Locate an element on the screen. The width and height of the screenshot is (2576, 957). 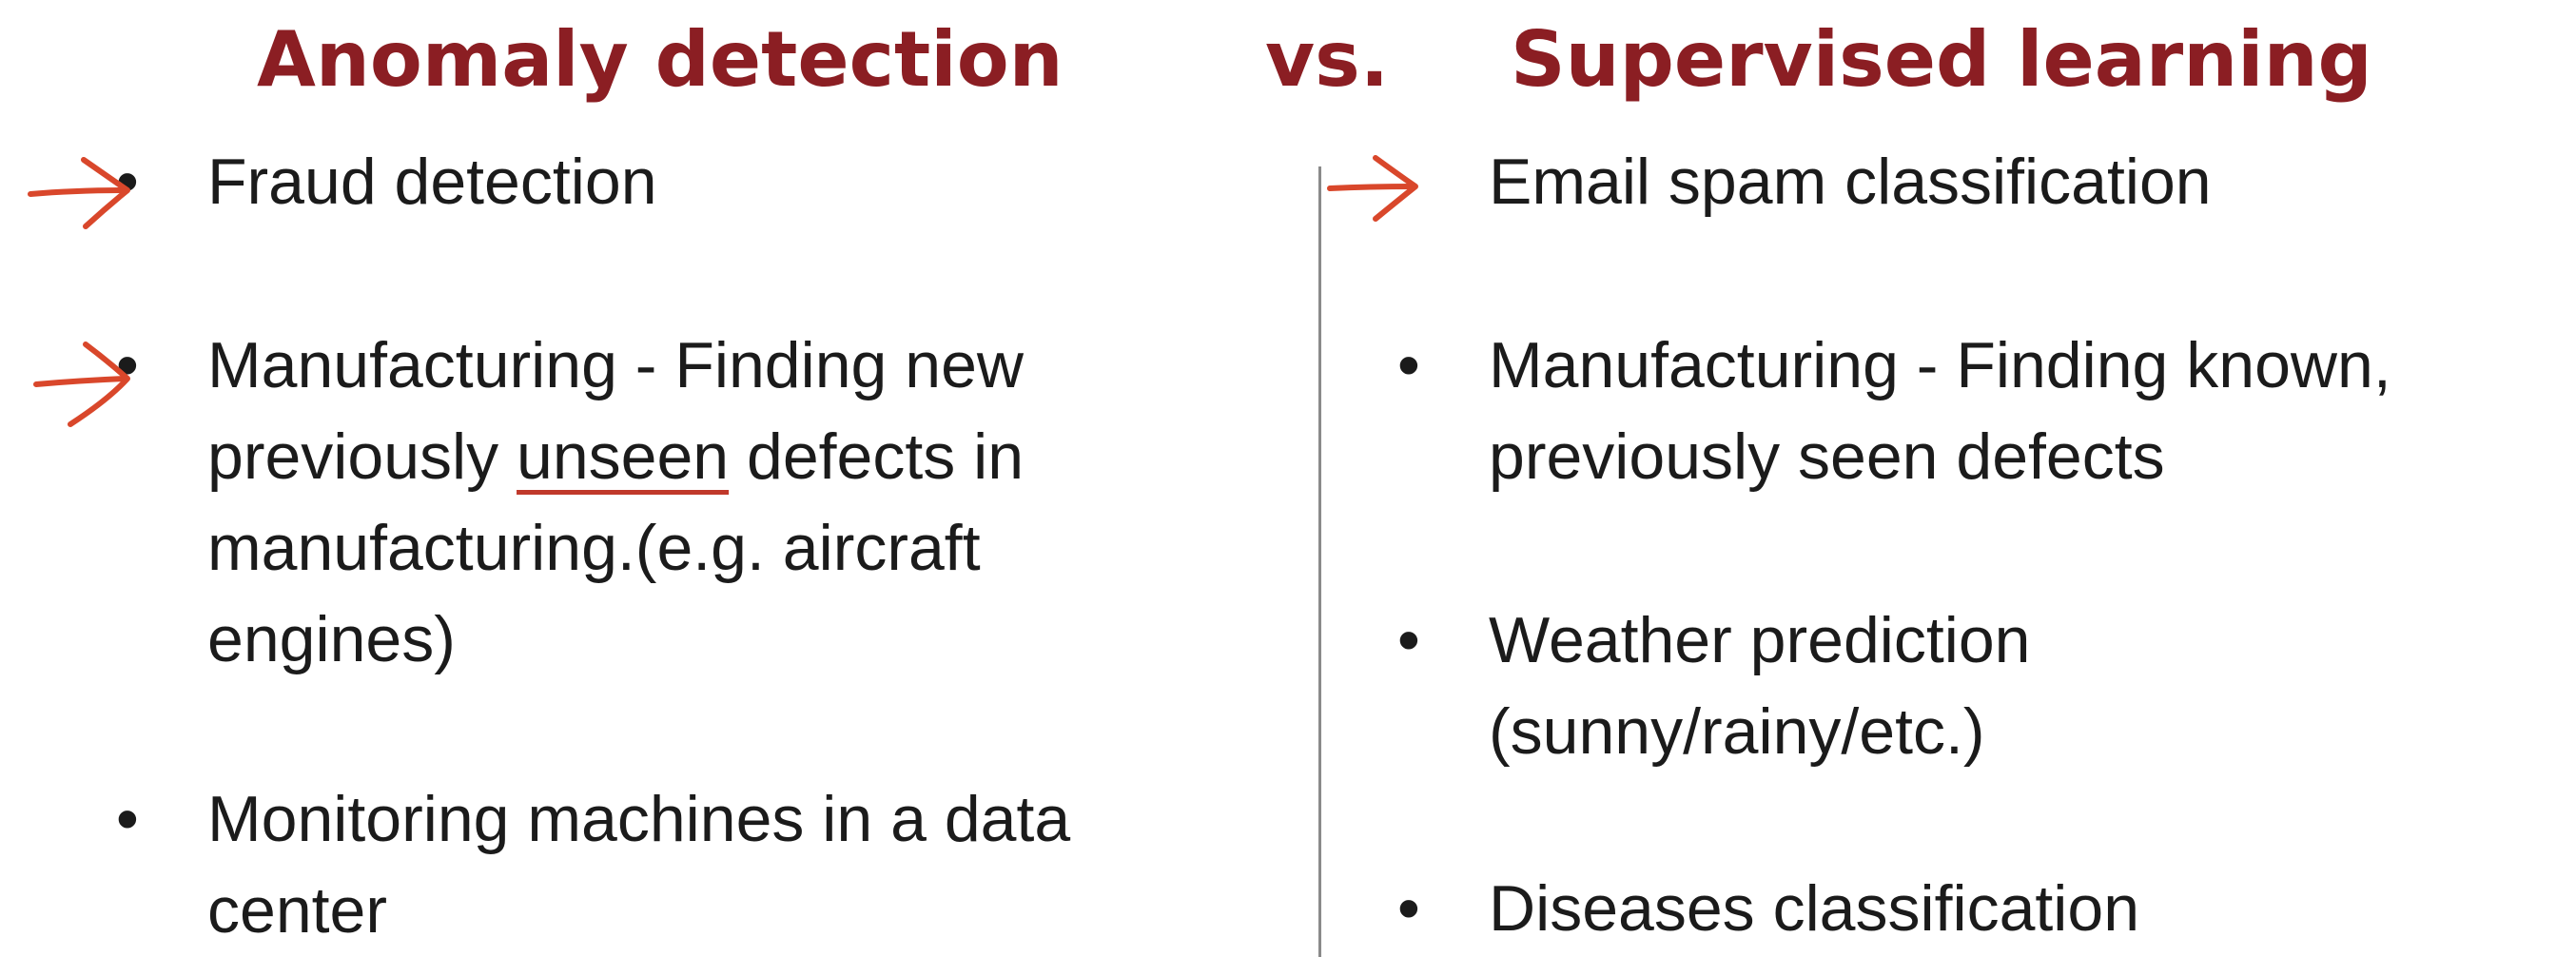
list-item-fraud-detection: • Fraud detection is located at coordinates (386, 181).